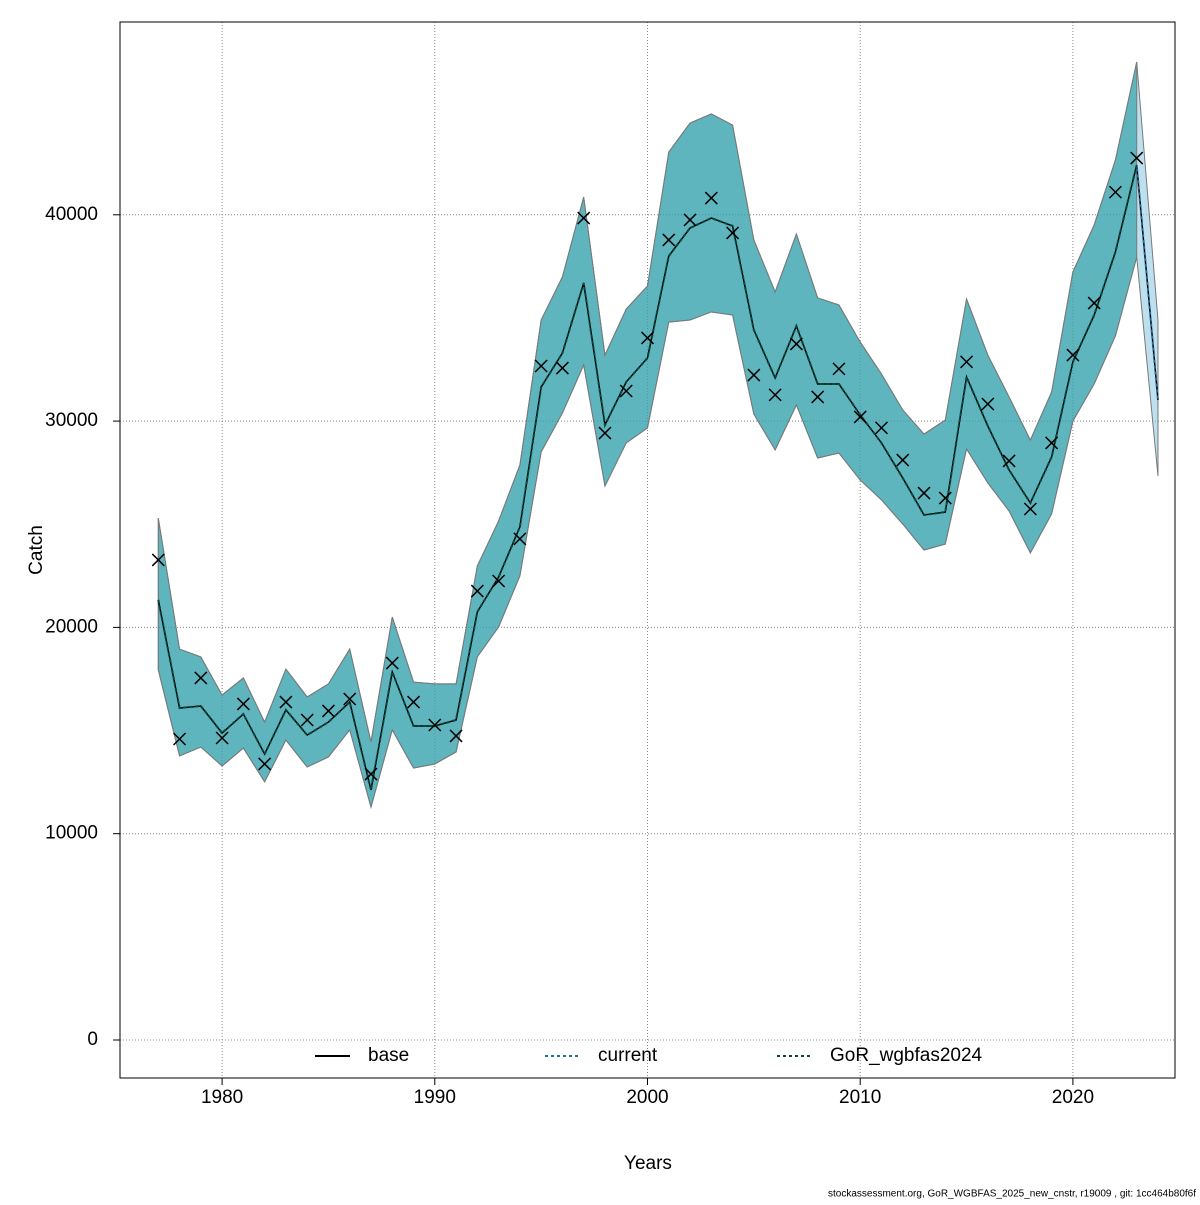  Describe the element at coordinates (71, 626) in the screenshot. I see `y-tick-label: 20000` at that location.